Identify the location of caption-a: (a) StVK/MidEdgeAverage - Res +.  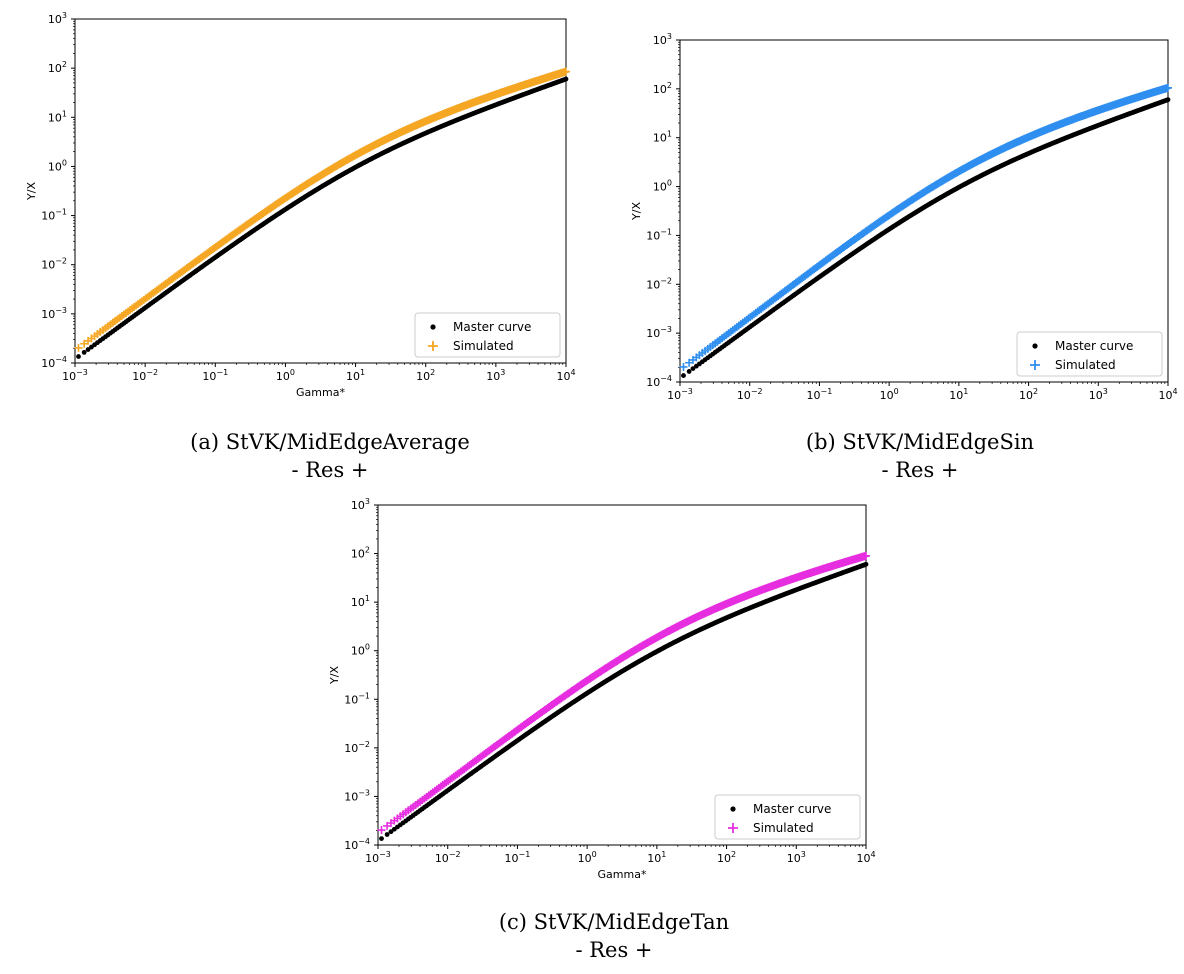
(330, 456).